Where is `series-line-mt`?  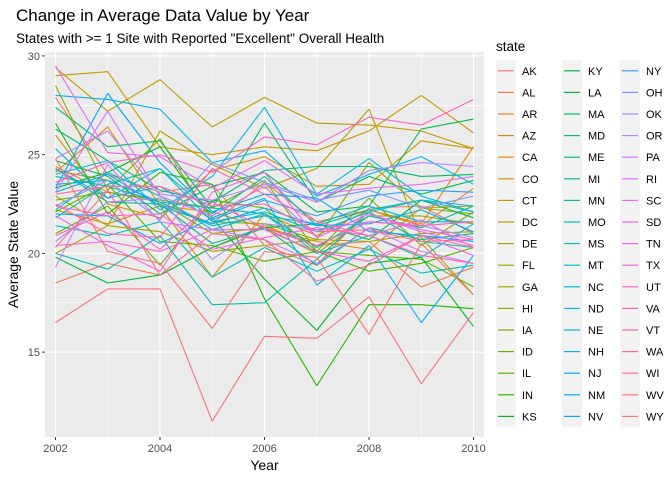 series-line-mt is located at coordinates (264, 214).